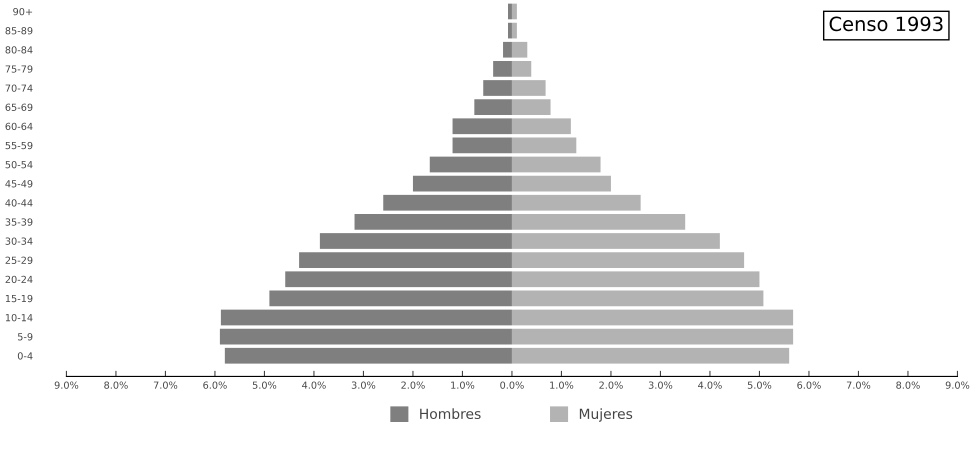 Image resolution: width=977 pixels, height=451 pixels. Describe the element at coordinates (19, 69) in the screenshot. I see `y-tick-label: 75-79` at that location.